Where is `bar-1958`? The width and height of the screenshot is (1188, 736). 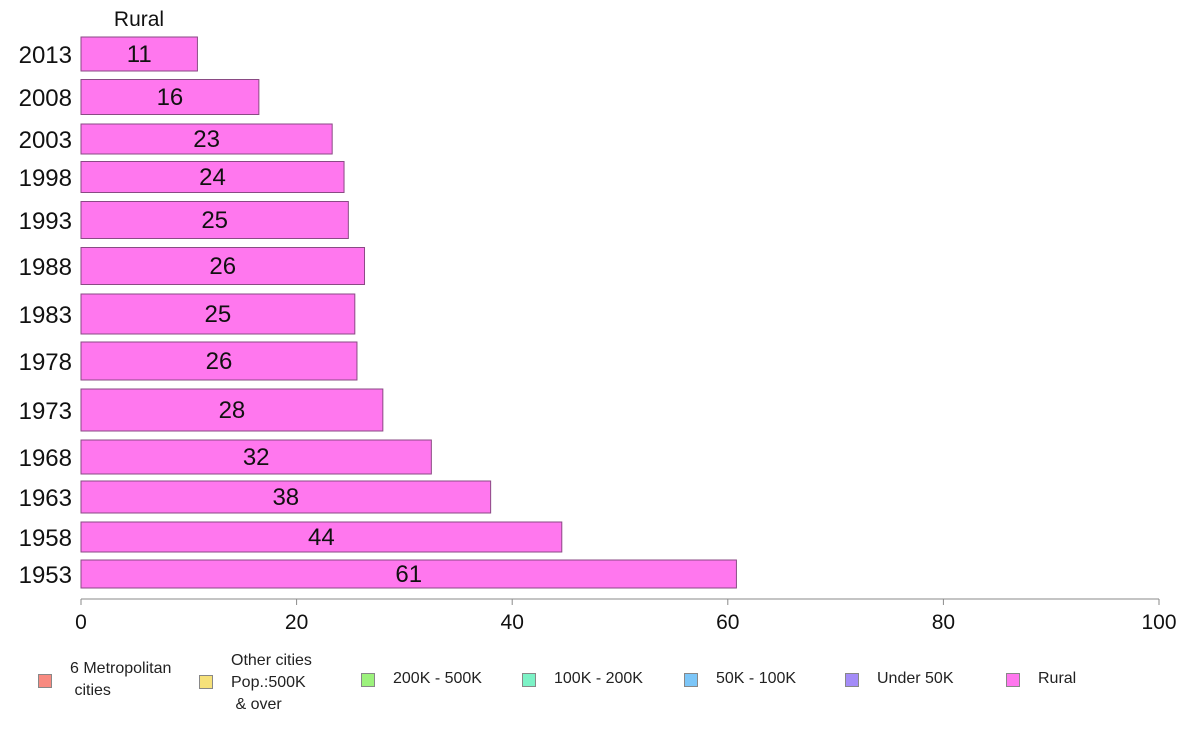
bar-1958 is located at coordinates (321, 537).